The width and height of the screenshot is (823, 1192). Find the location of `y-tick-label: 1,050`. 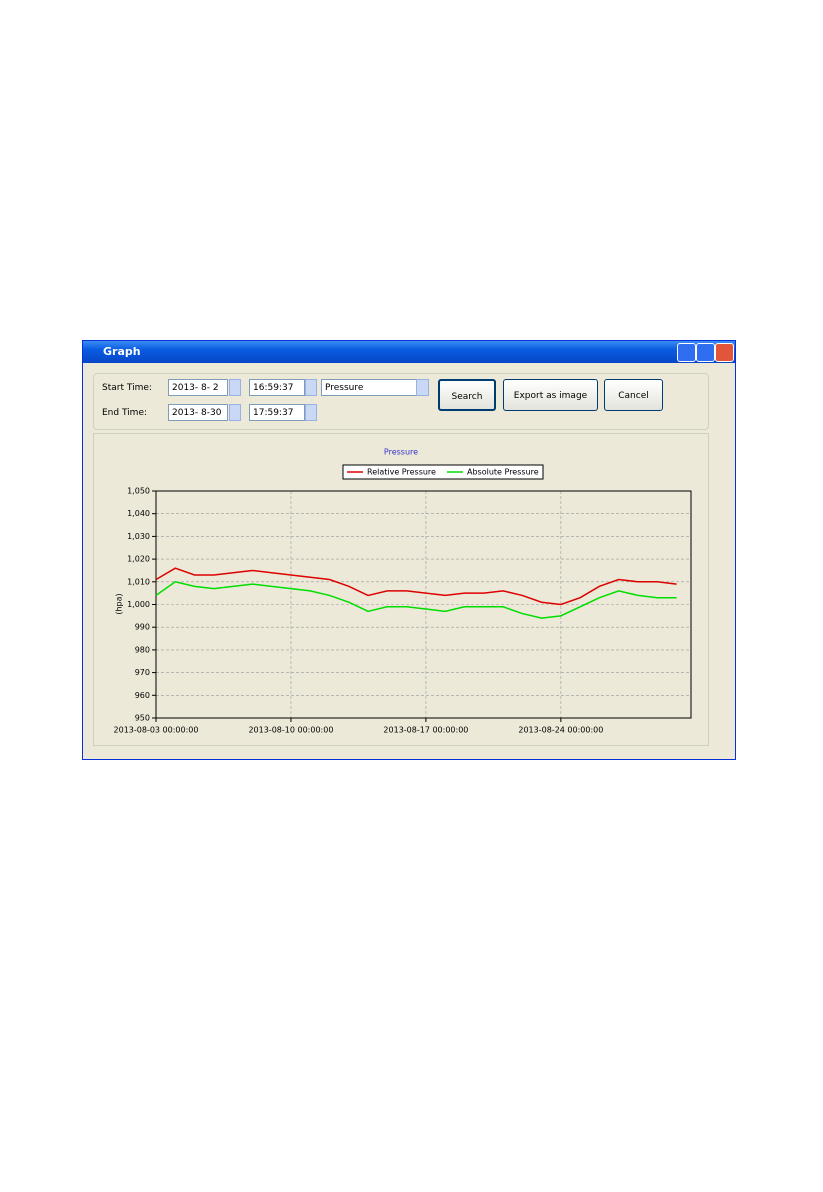

y-tick-label: 1,050 is located at coordinates (138, 491).